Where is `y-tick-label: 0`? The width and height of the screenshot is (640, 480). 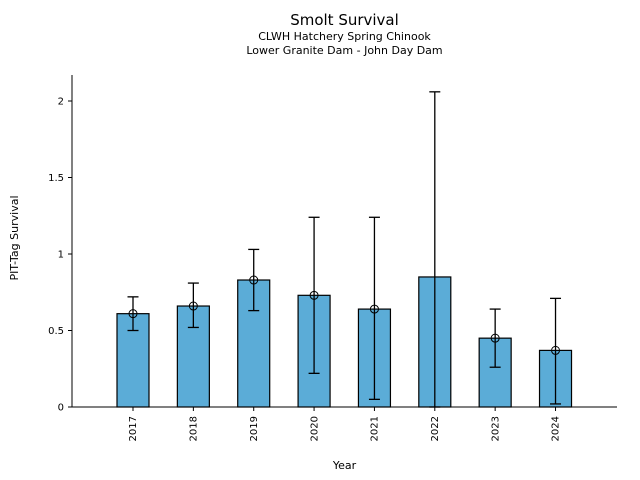 y-tick-label: 0 is located at coordinates (61, 408).